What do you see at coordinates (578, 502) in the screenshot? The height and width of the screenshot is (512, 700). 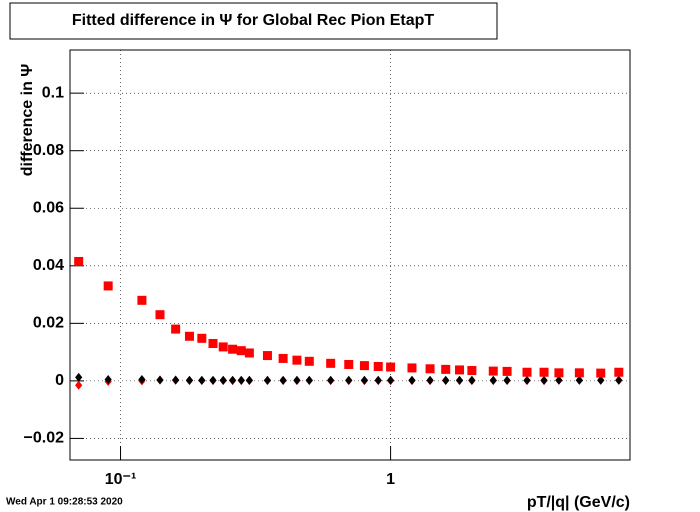 I see `x-axis-label: pT/|q| (GeV/c)` at bounding box center [578, 502].